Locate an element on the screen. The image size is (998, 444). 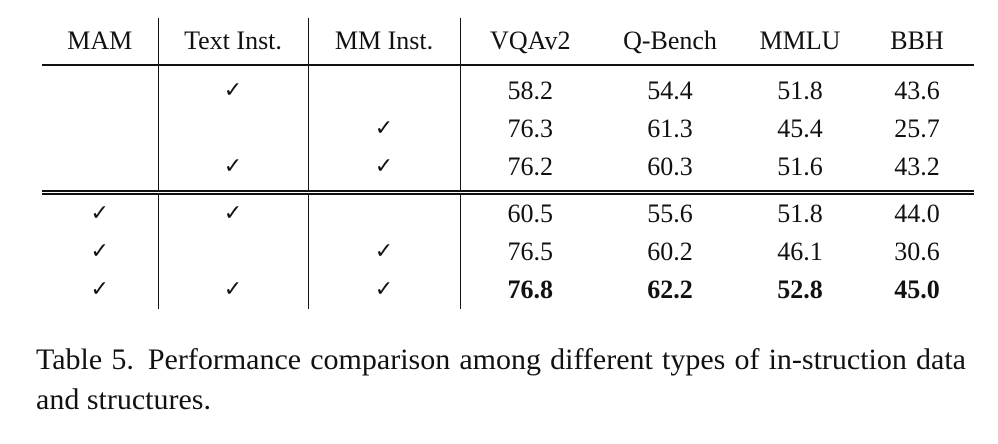
caption-label: Table 5. is located at coordinates (85, 359).